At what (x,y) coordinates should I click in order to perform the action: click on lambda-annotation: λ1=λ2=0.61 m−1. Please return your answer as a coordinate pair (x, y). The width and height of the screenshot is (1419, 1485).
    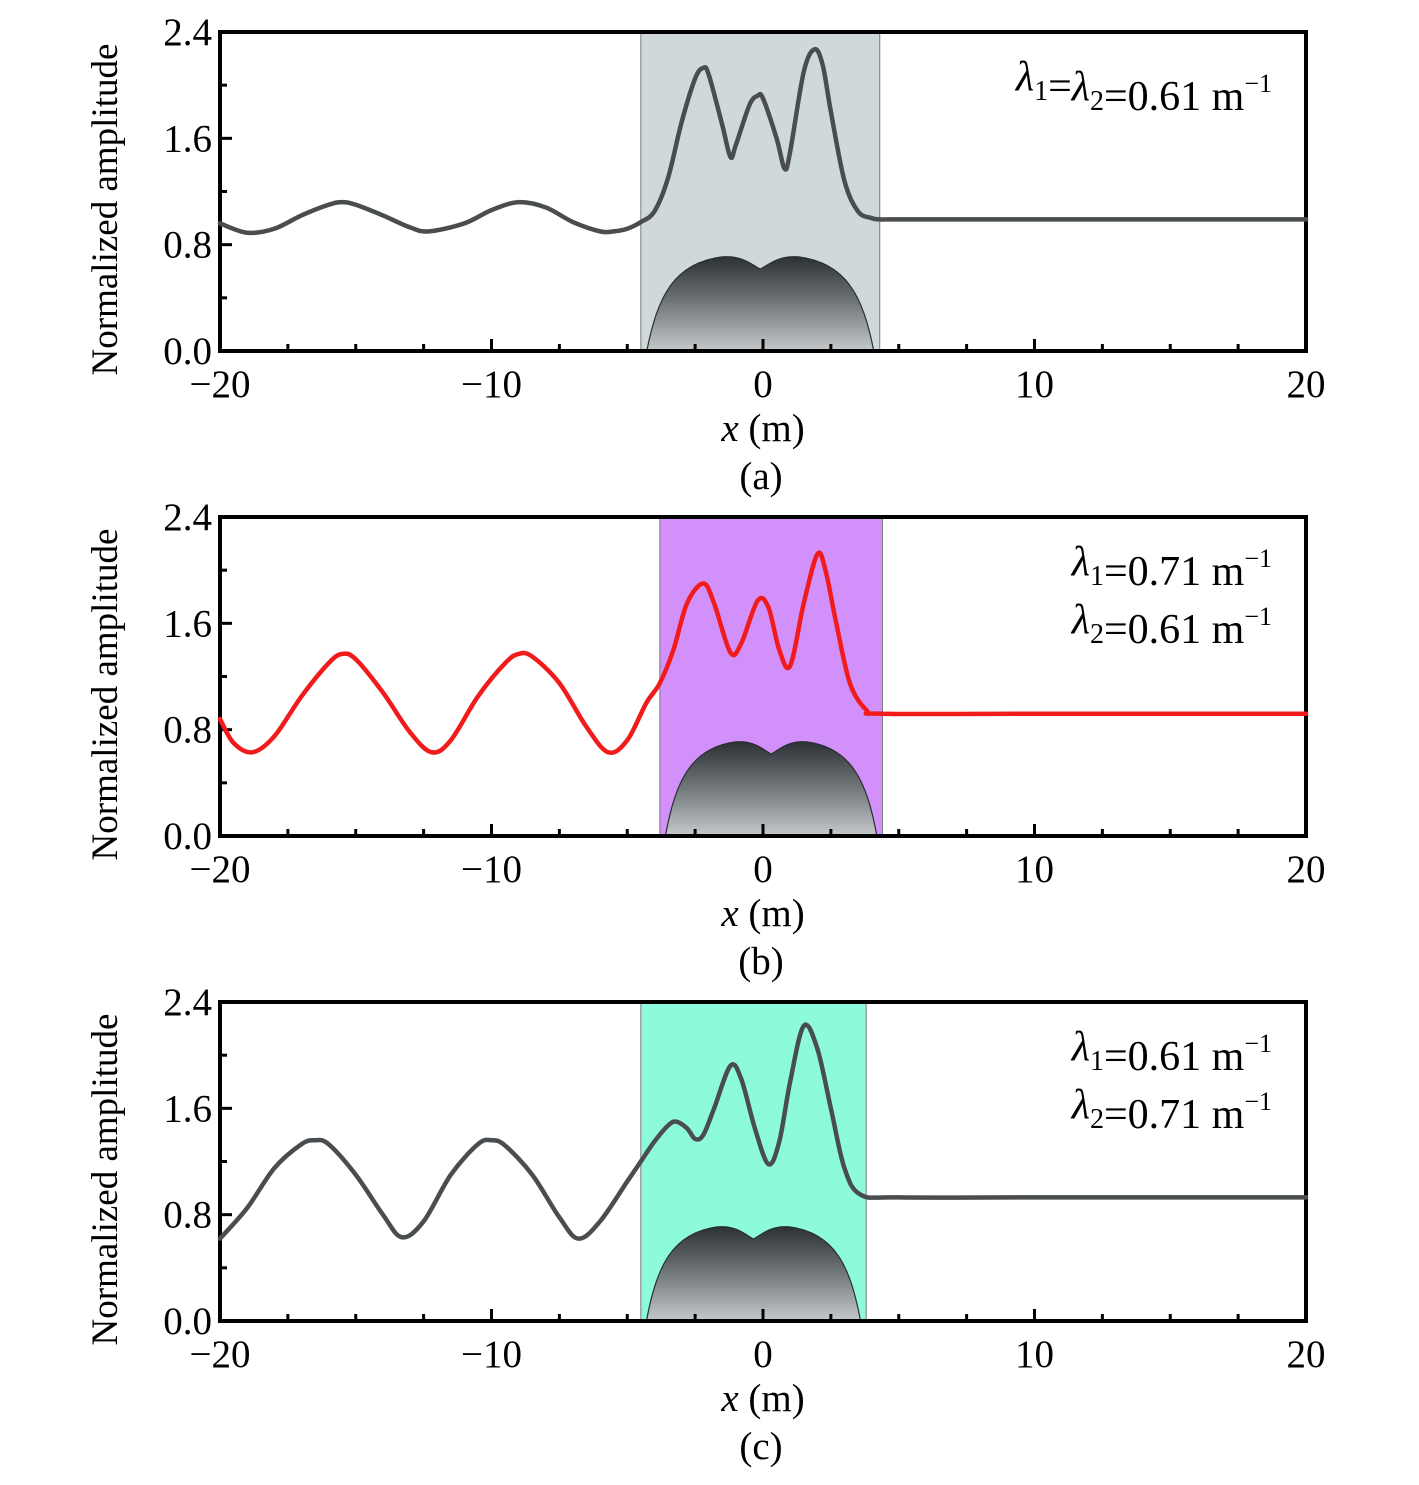
    Looking at the image, I should click on (1143, 87).